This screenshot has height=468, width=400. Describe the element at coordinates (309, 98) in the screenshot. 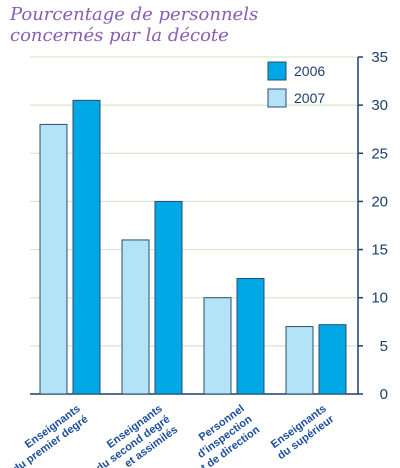

I see `legend-label-2007: 2007` at that location.